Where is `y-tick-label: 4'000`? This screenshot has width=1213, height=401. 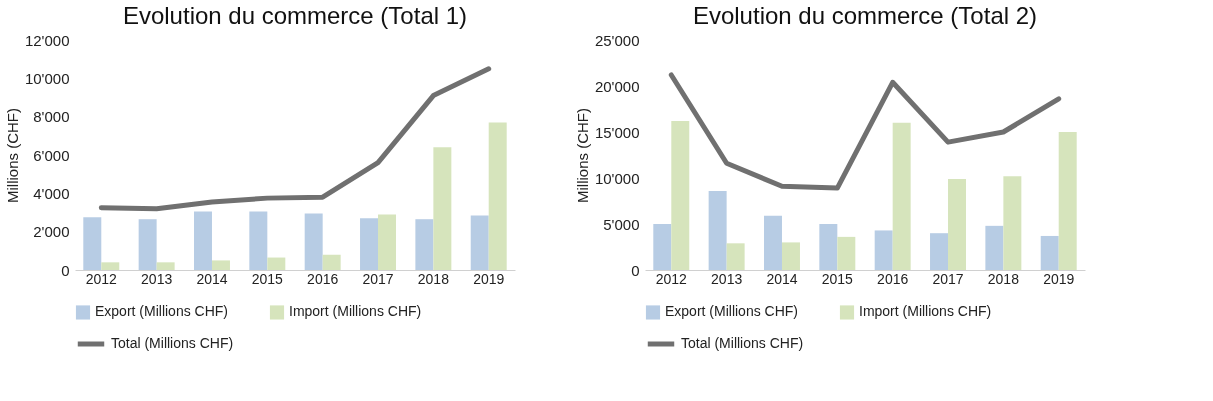
y-tick-label: 4'000 is located at coordinates (51, 193).